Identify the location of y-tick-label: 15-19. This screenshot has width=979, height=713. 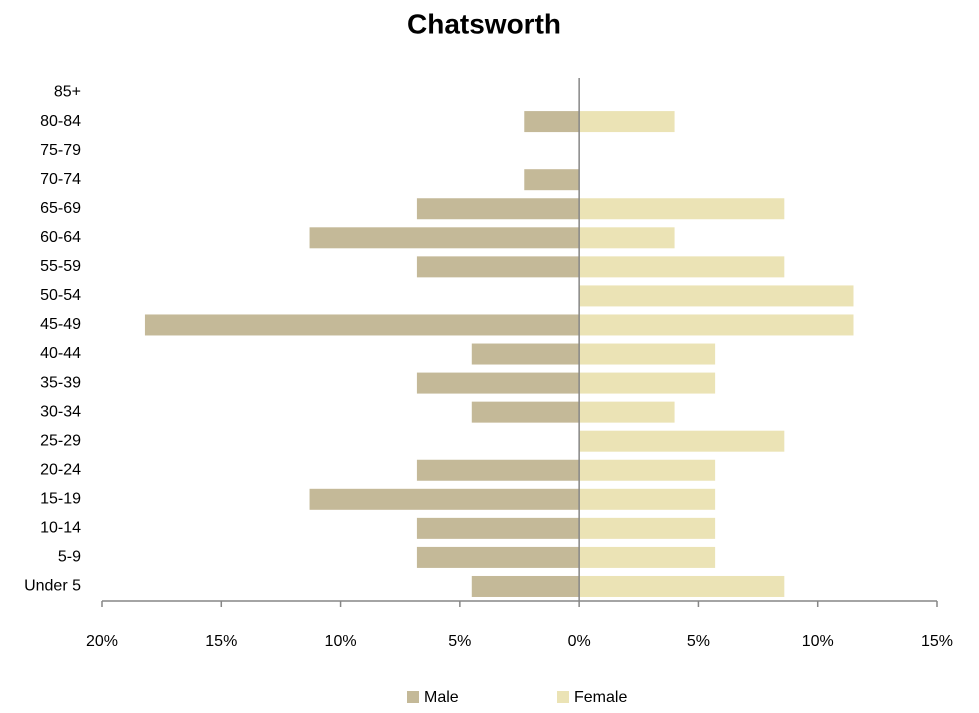
(60, 499).